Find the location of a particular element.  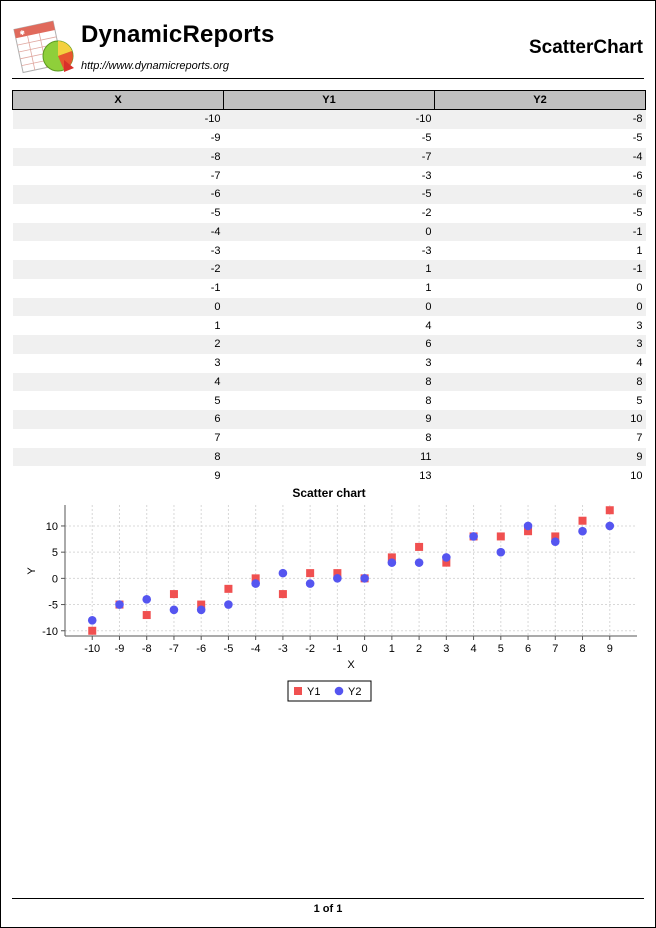

table-cell-y2: -8 is located at coordinates (540, 119).